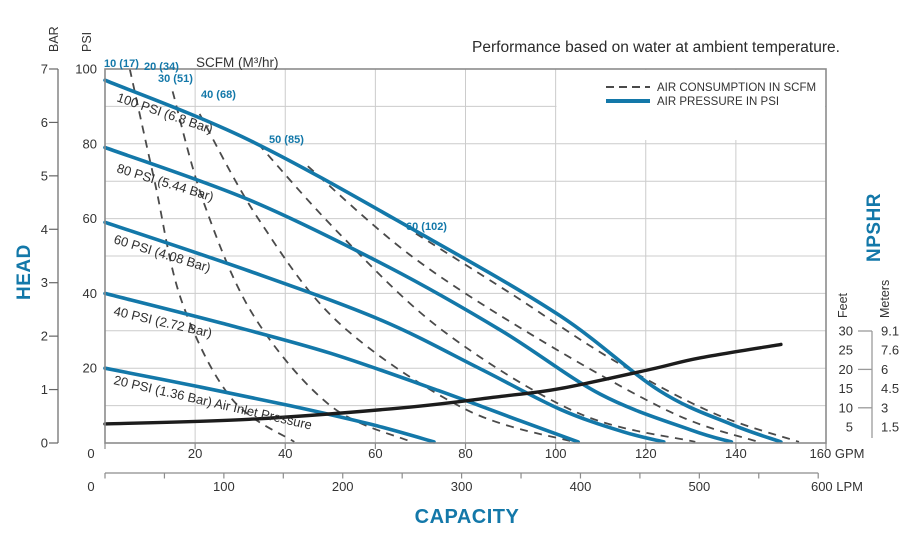 The width and height of the screenshot is (920, 550). I want to click on npshr-feet-title: Feet, so click(843, 305).